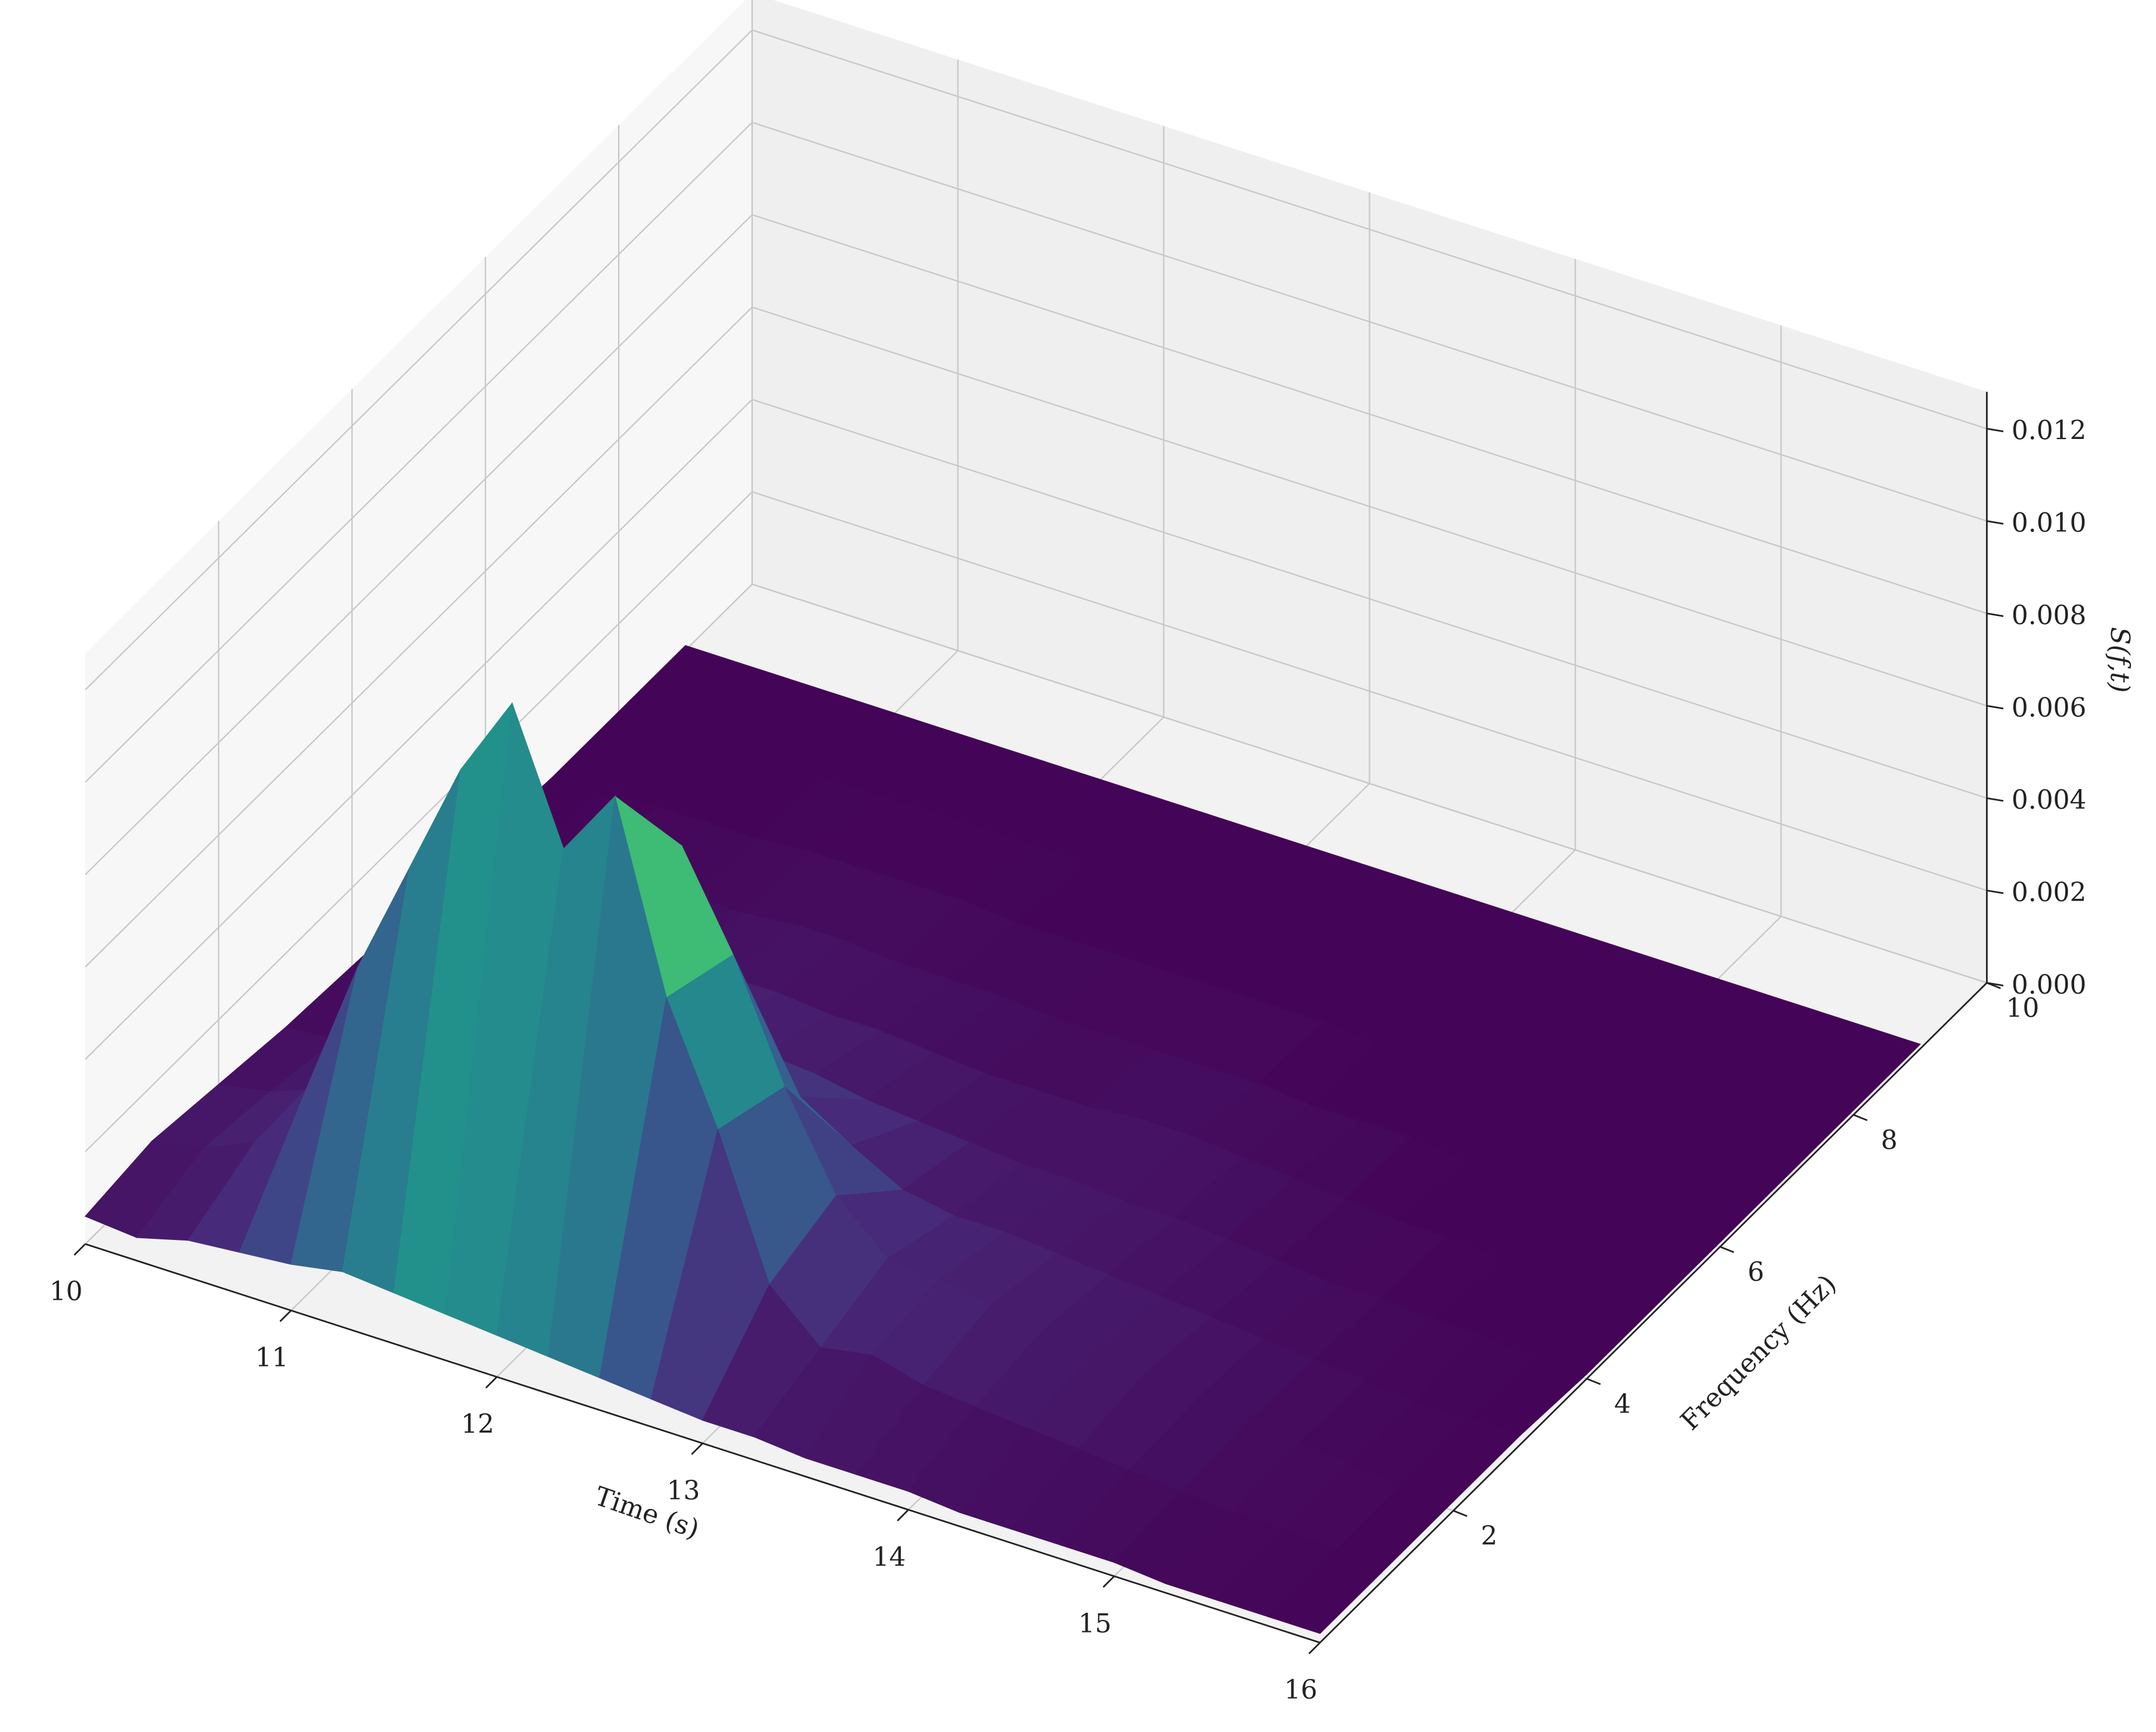  I want to click on x-tick-label: 13, so click(683, 1491).